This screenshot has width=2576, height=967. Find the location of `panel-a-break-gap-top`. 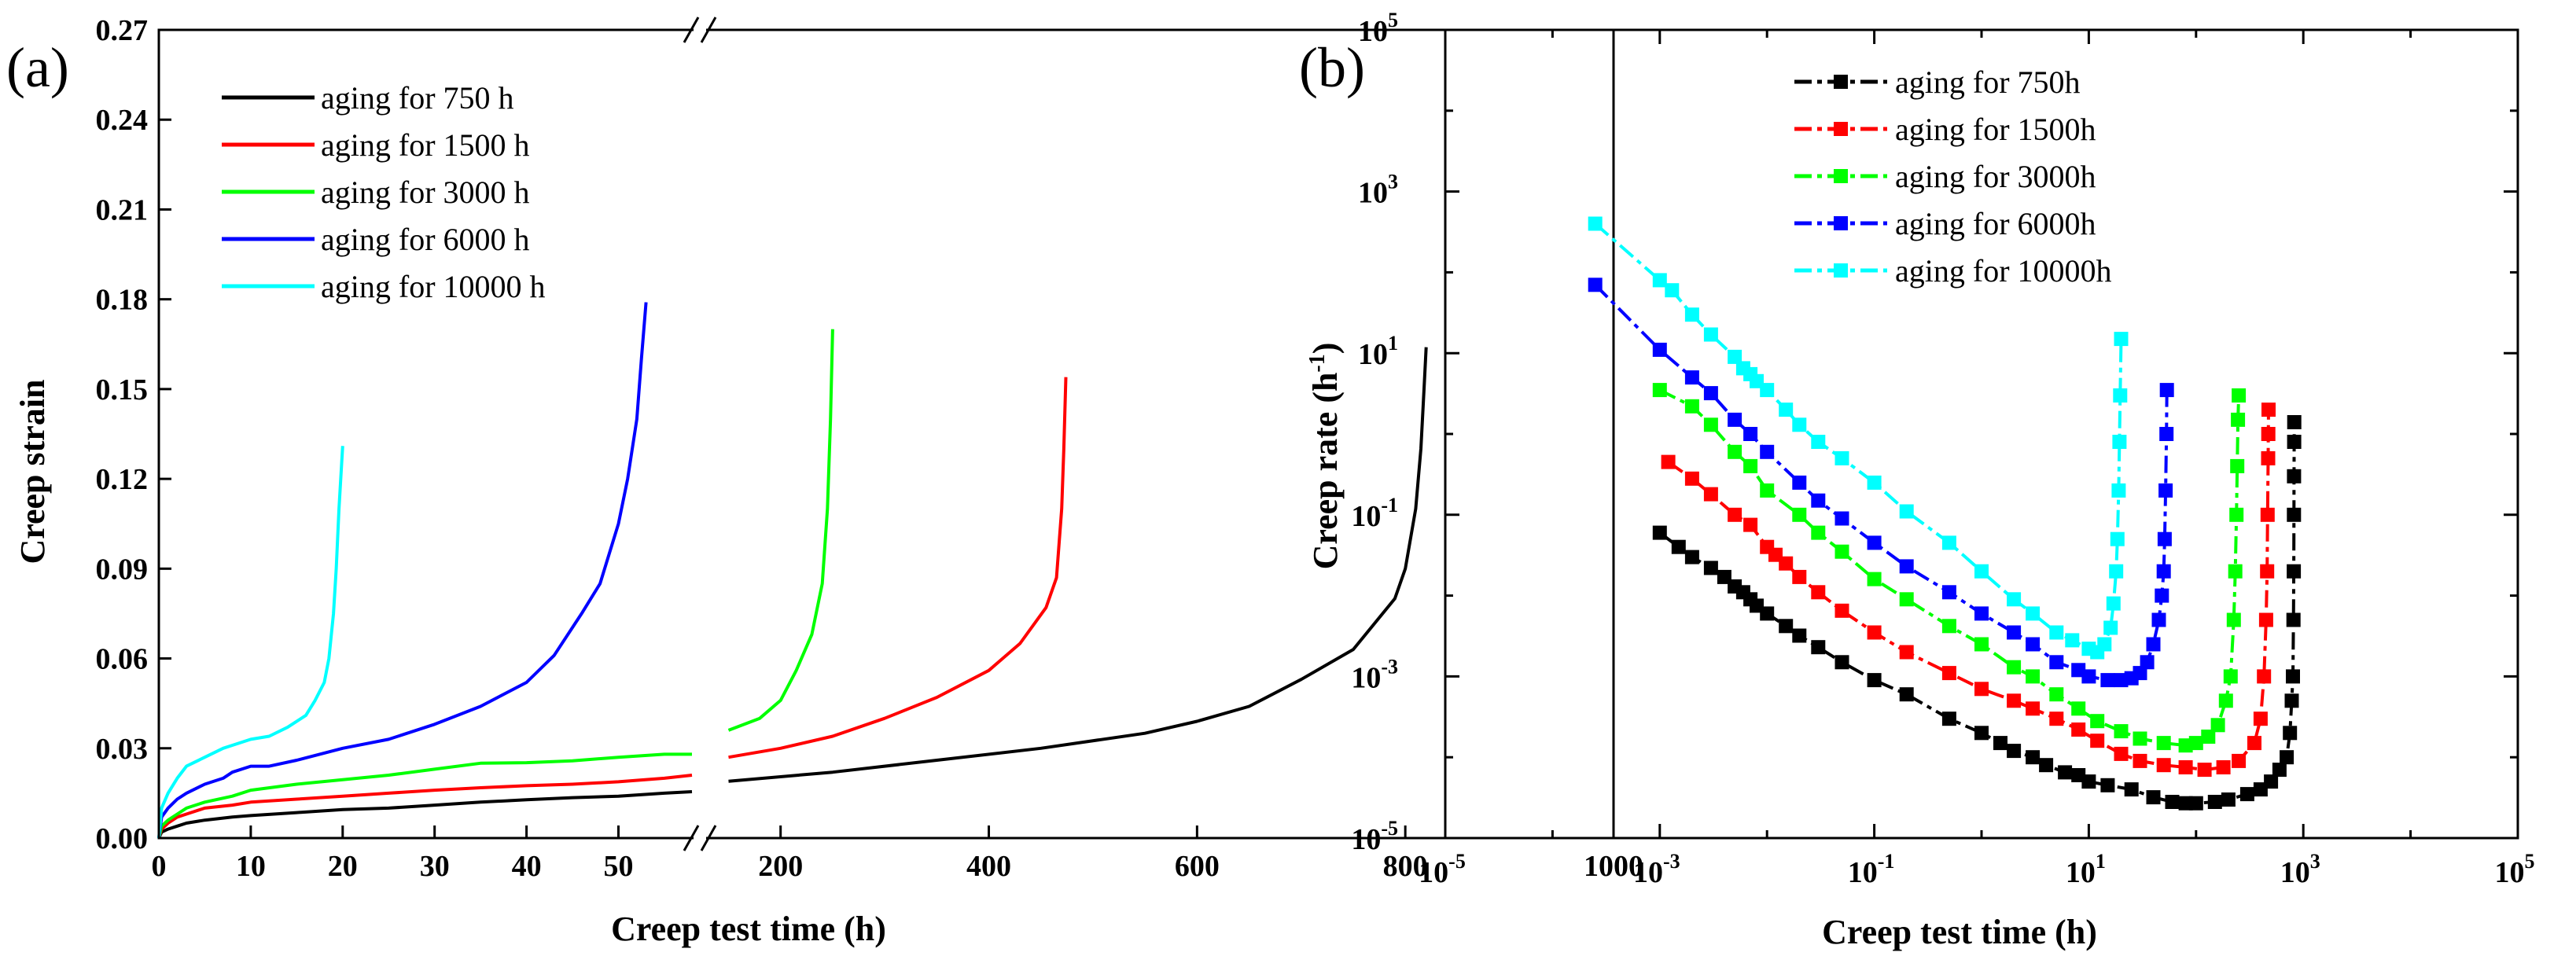

panel-a-break-gap-top is located at coordinates (700, 30).